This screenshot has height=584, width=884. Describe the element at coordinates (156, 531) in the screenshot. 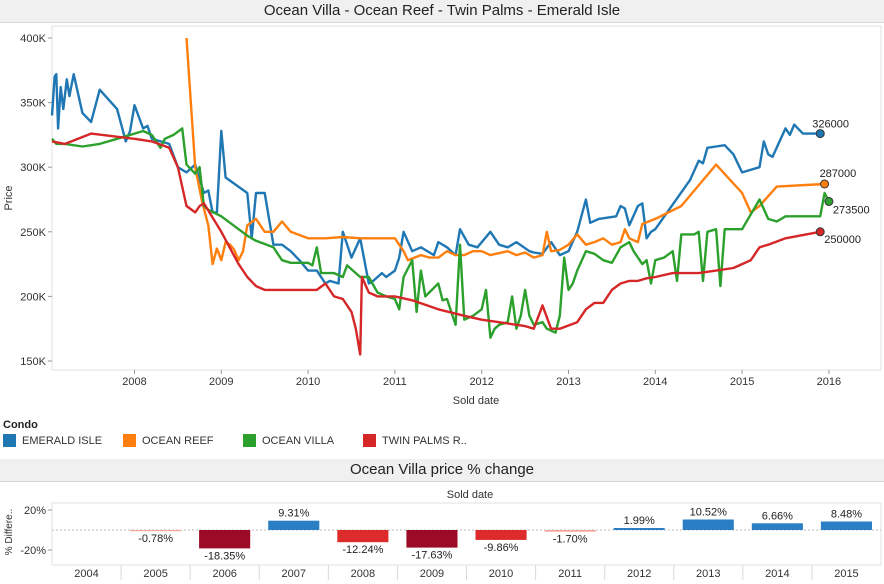

I see `bar-2005` at that location.